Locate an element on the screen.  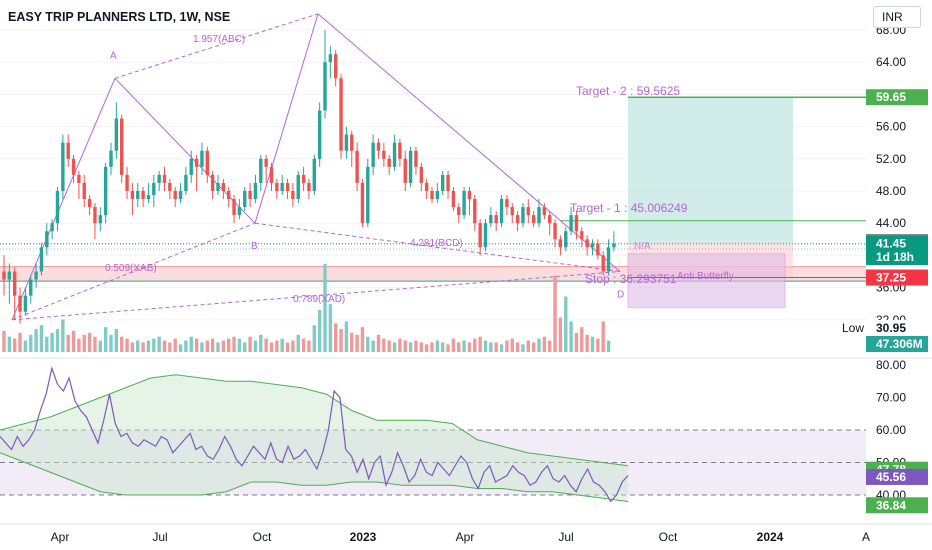
rsi-tag: 36.84 is located at coordinates (891, 505).